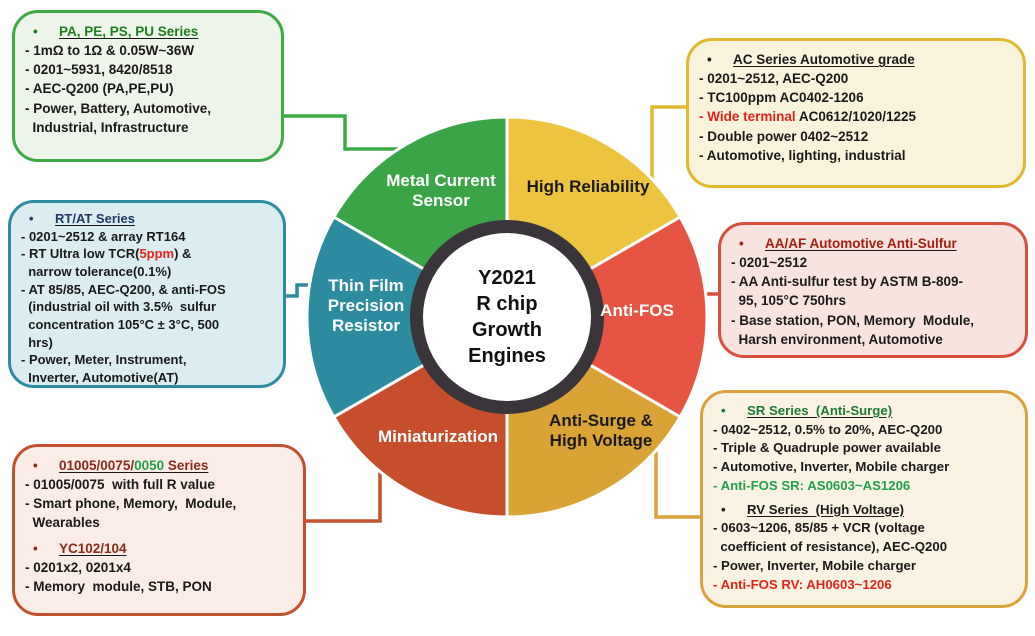 This screenshot has width=1035, height=636. What do you see at coordinates (438, 436) in the screenshot?
I see `label-miniaturization: Miniaturization` at bounding box center [438, 436].